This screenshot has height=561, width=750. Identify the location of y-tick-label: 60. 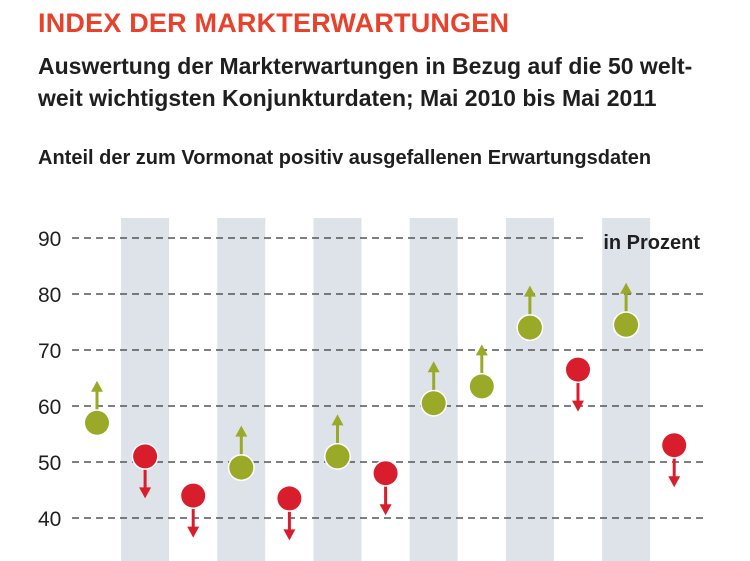
(49, 407).